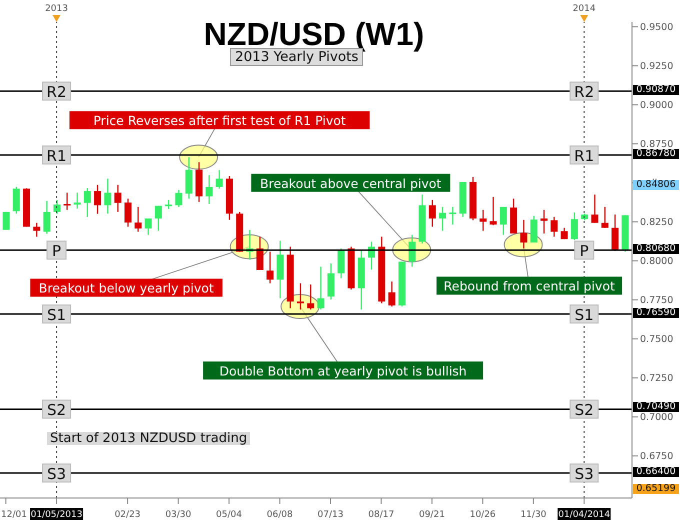 This screenshot has width=680, height=523. Describe the element at coordinates (584, 155) in the screenshot. I see `text: R1` at that location.